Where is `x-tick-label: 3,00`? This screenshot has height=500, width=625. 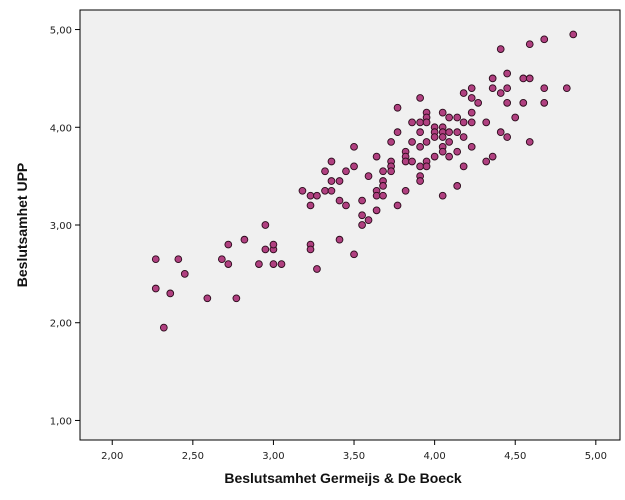
x-tick-label: 3,00 is located at coordinates (273, 456).